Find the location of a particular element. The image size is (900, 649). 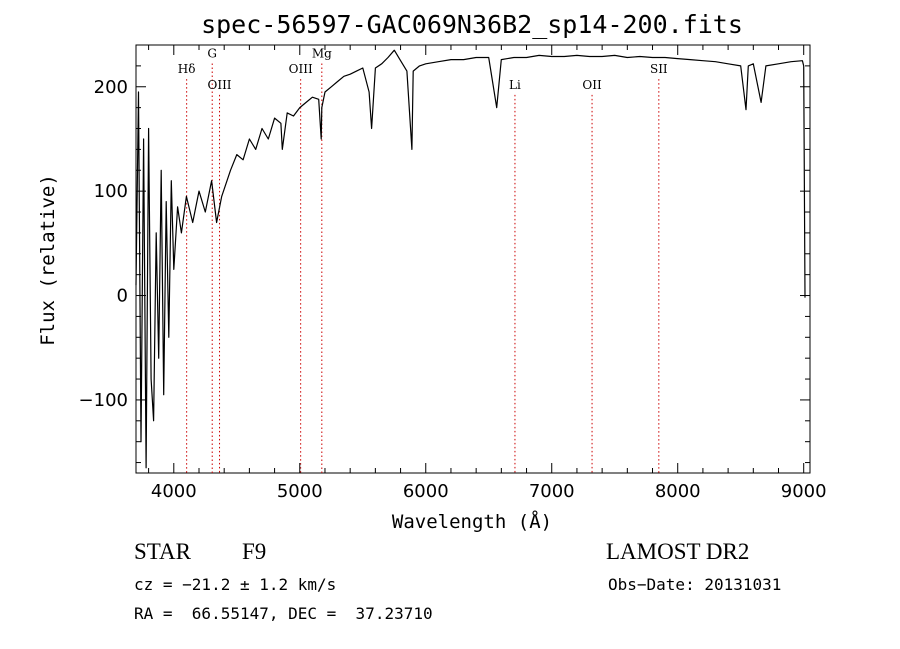

y-tick-label: 0 is located at coordinates (122, 296).